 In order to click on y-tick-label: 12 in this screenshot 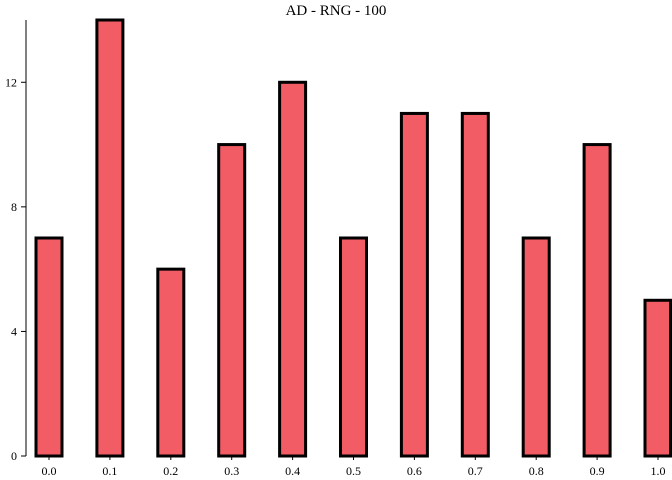, I will do `click(11, 82)`.